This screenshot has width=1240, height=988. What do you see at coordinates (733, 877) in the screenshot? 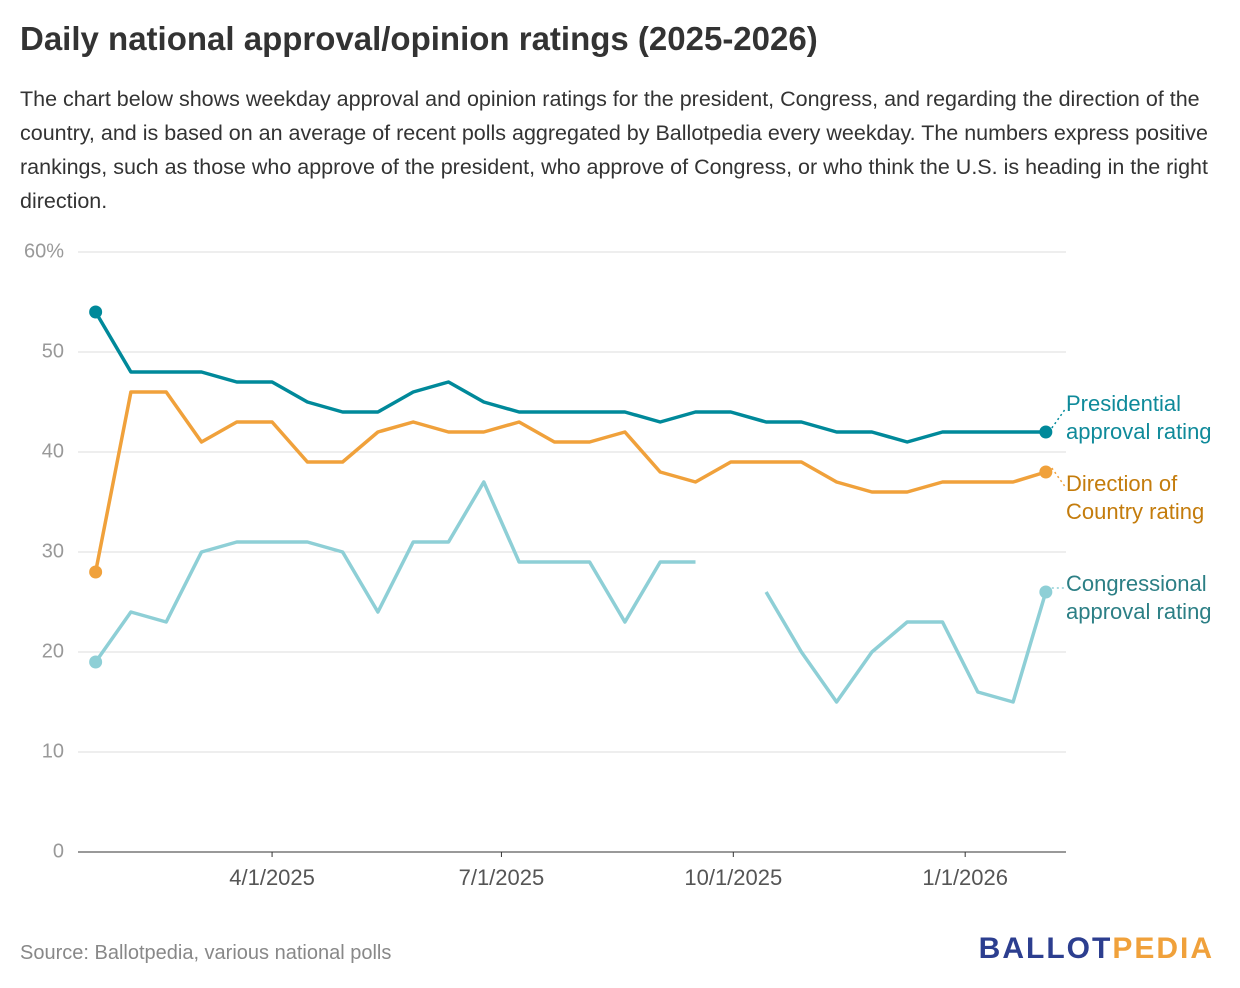
I see `x-tick-label: 10/1/2025` at bounding box center [733, 877].